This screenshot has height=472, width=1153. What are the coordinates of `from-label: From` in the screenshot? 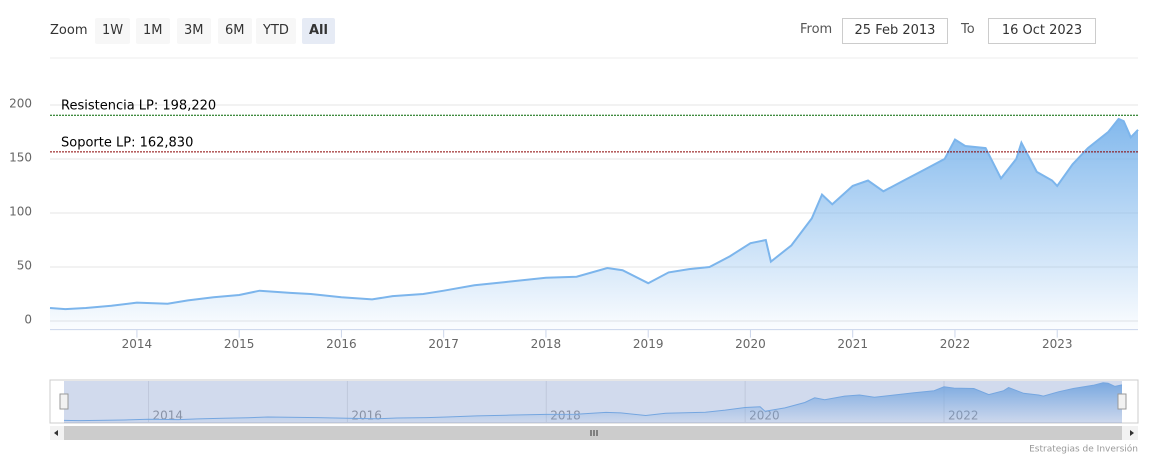 It's located at (816, 29).